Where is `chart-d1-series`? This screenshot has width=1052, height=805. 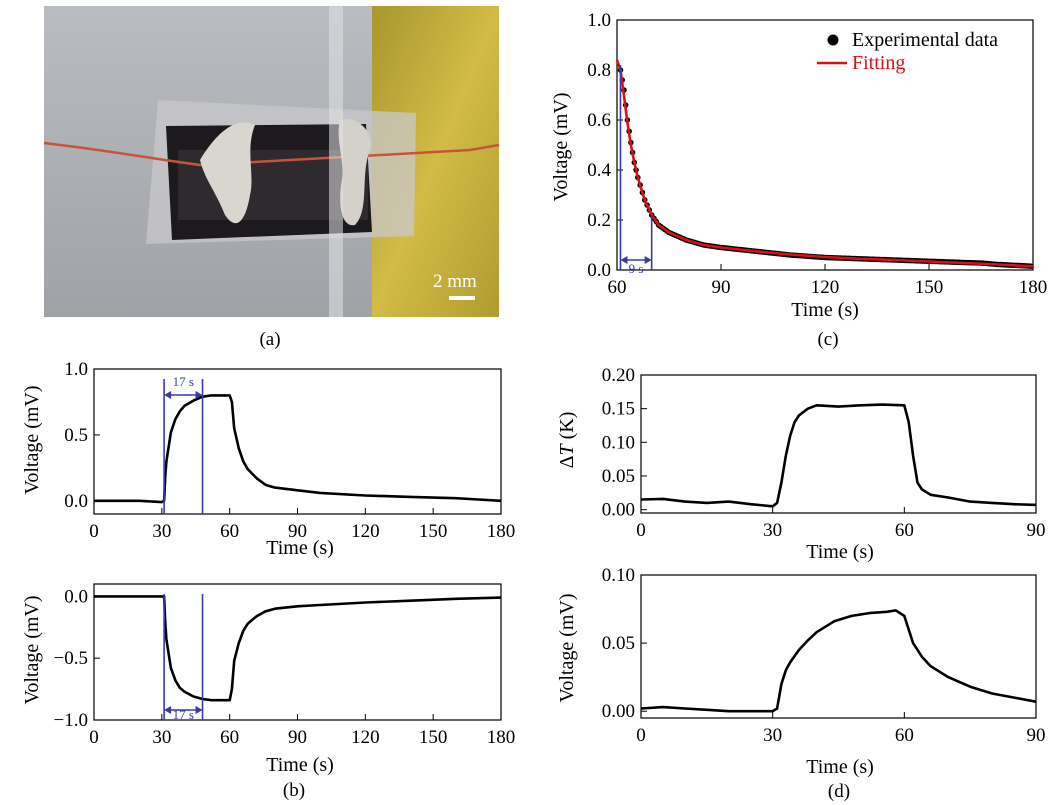 chart-d1-series is located at coordinates (838, 455).